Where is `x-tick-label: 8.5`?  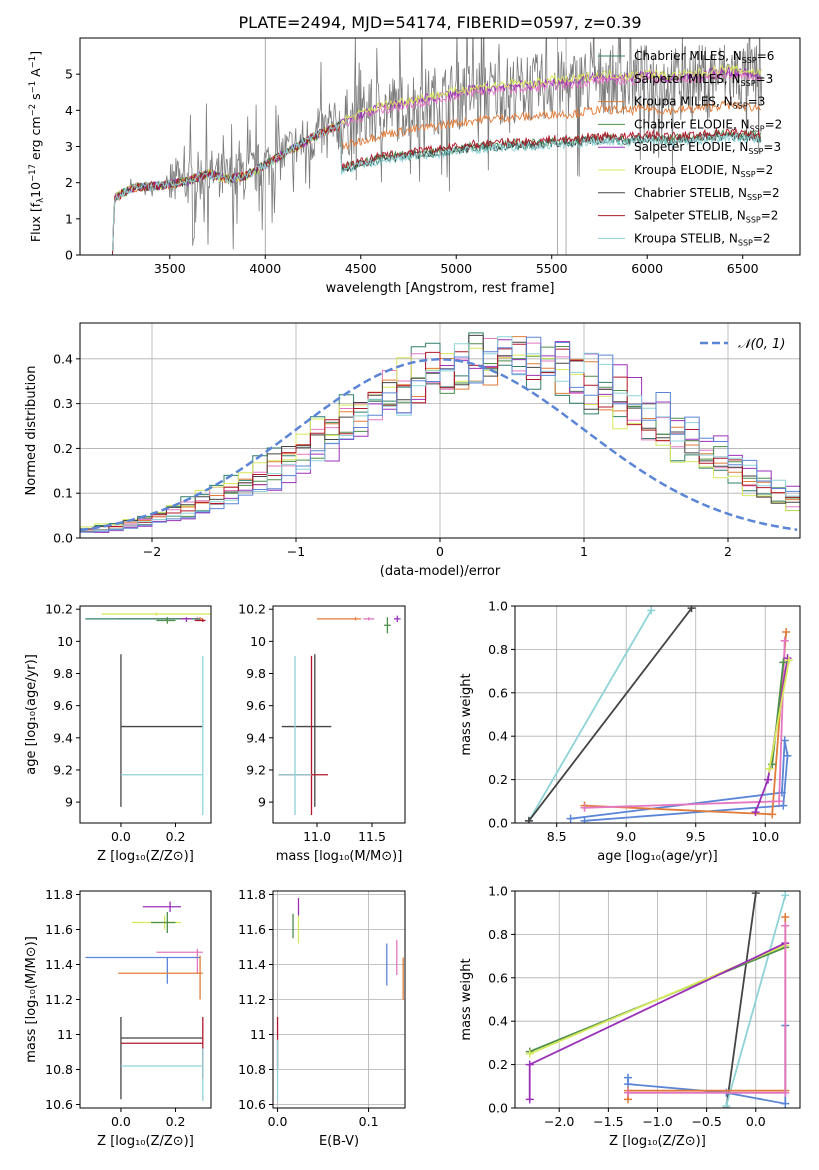 x-tick-label: 8.5 is located at coordinates (557, 836).